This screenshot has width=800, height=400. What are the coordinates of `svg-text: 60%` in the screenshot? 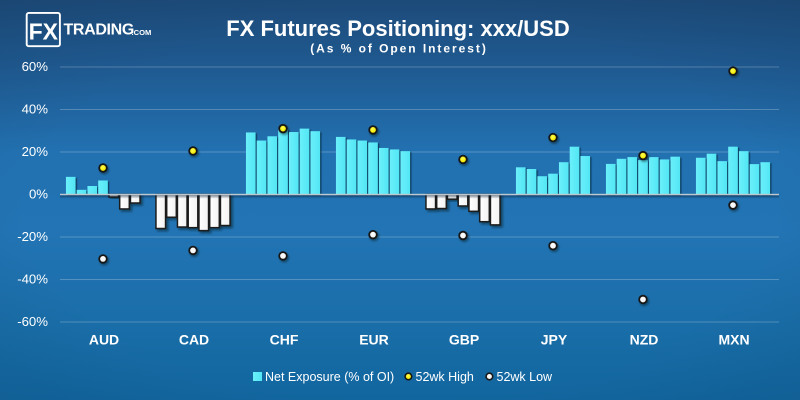 It's located at (35, 66).